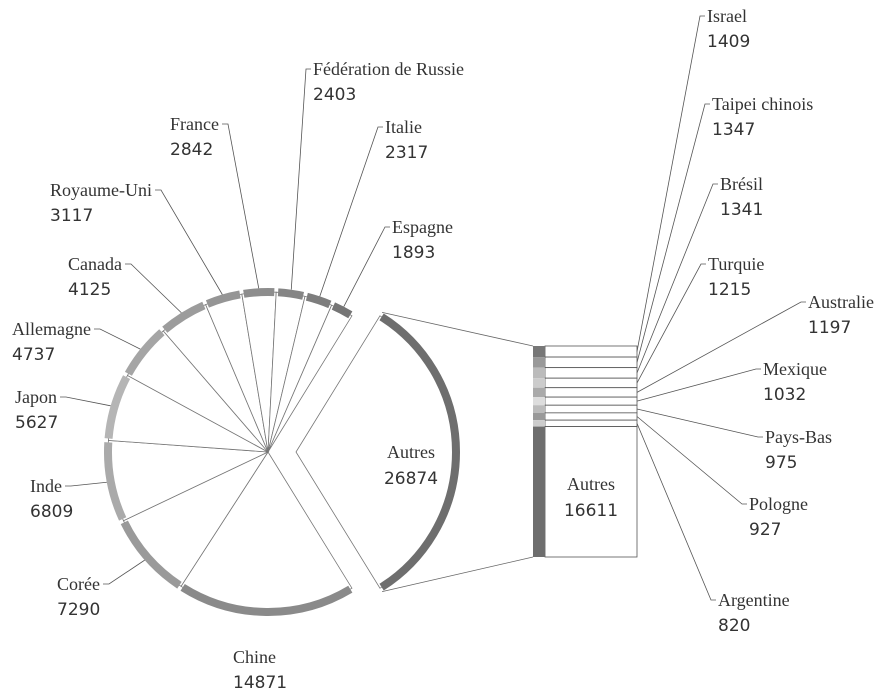  What do you see at coordinates (784, 395) in the screenshot?
I see `bar-value: 1032` at bounding box center [784, 395].